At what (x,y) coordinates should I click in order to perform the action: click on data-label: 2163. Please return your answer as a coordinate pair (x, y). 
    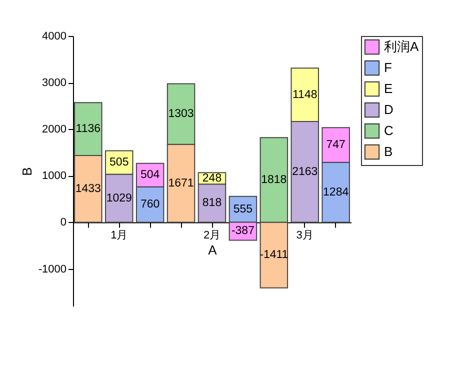
    Looking at the image, I should click on (305, 172).